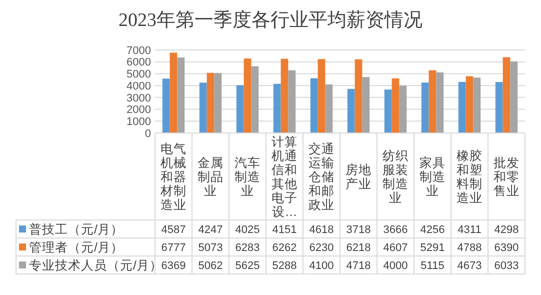 This screenshot has width=541, height=295. Describe the element at coordinates (358, 248) in the screenshot. I see `data-label: 6218` at that location.